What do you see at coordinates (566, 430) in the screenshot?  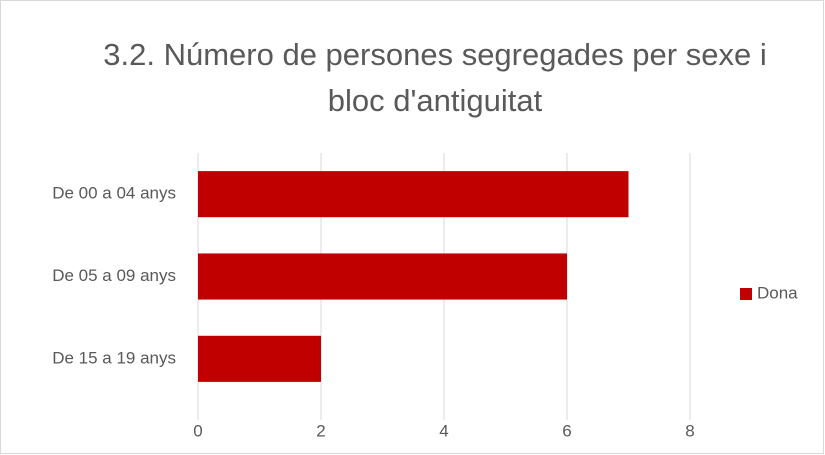 I see `x-tick-label: 6` at bounding box center [566, 430].